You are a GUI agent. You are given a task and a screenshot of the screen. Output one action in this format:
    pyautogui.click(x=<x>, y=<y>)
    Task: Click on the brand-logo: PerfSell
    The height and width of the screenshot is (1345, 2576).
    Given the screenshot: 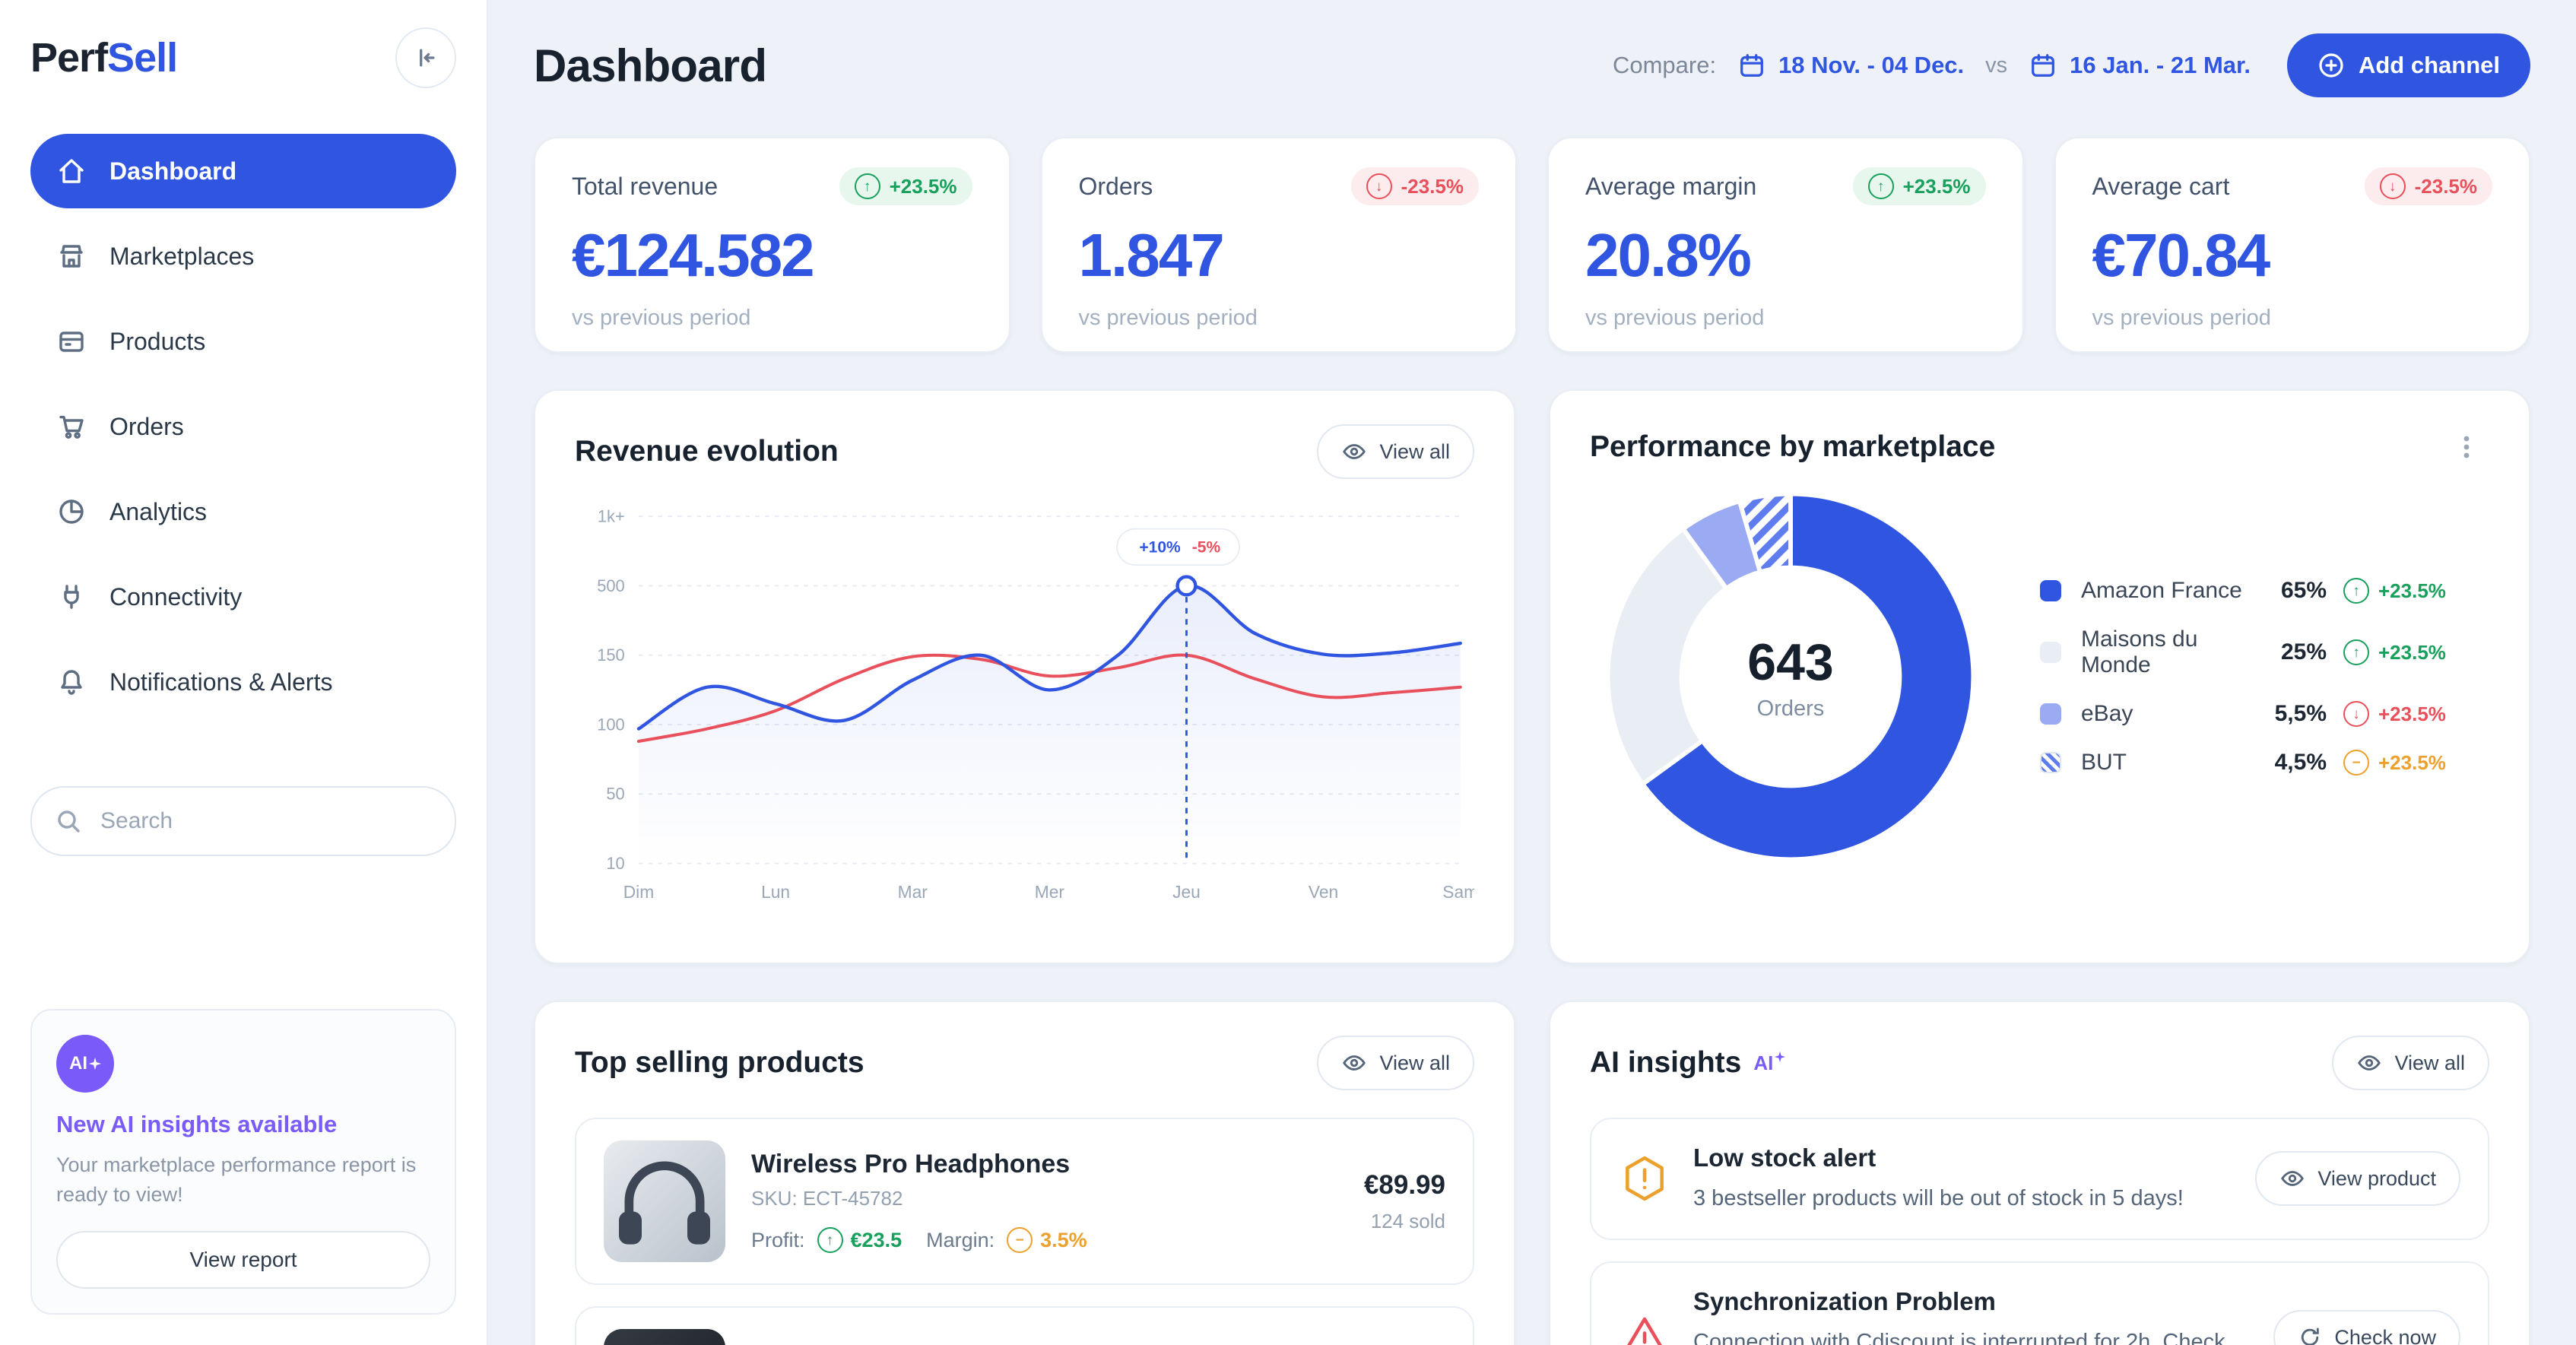 What is the action you would take?
    pyautogui.click(x=104, y=57)
    